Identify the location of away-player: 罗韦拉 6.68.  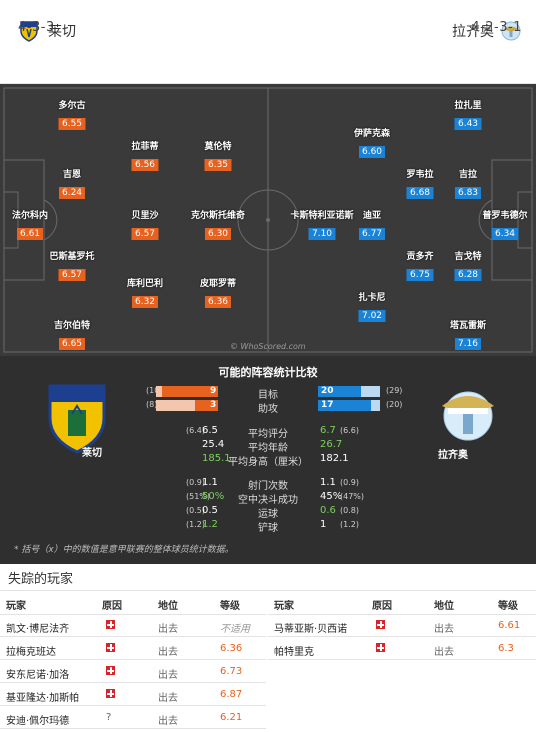
(420, 183).